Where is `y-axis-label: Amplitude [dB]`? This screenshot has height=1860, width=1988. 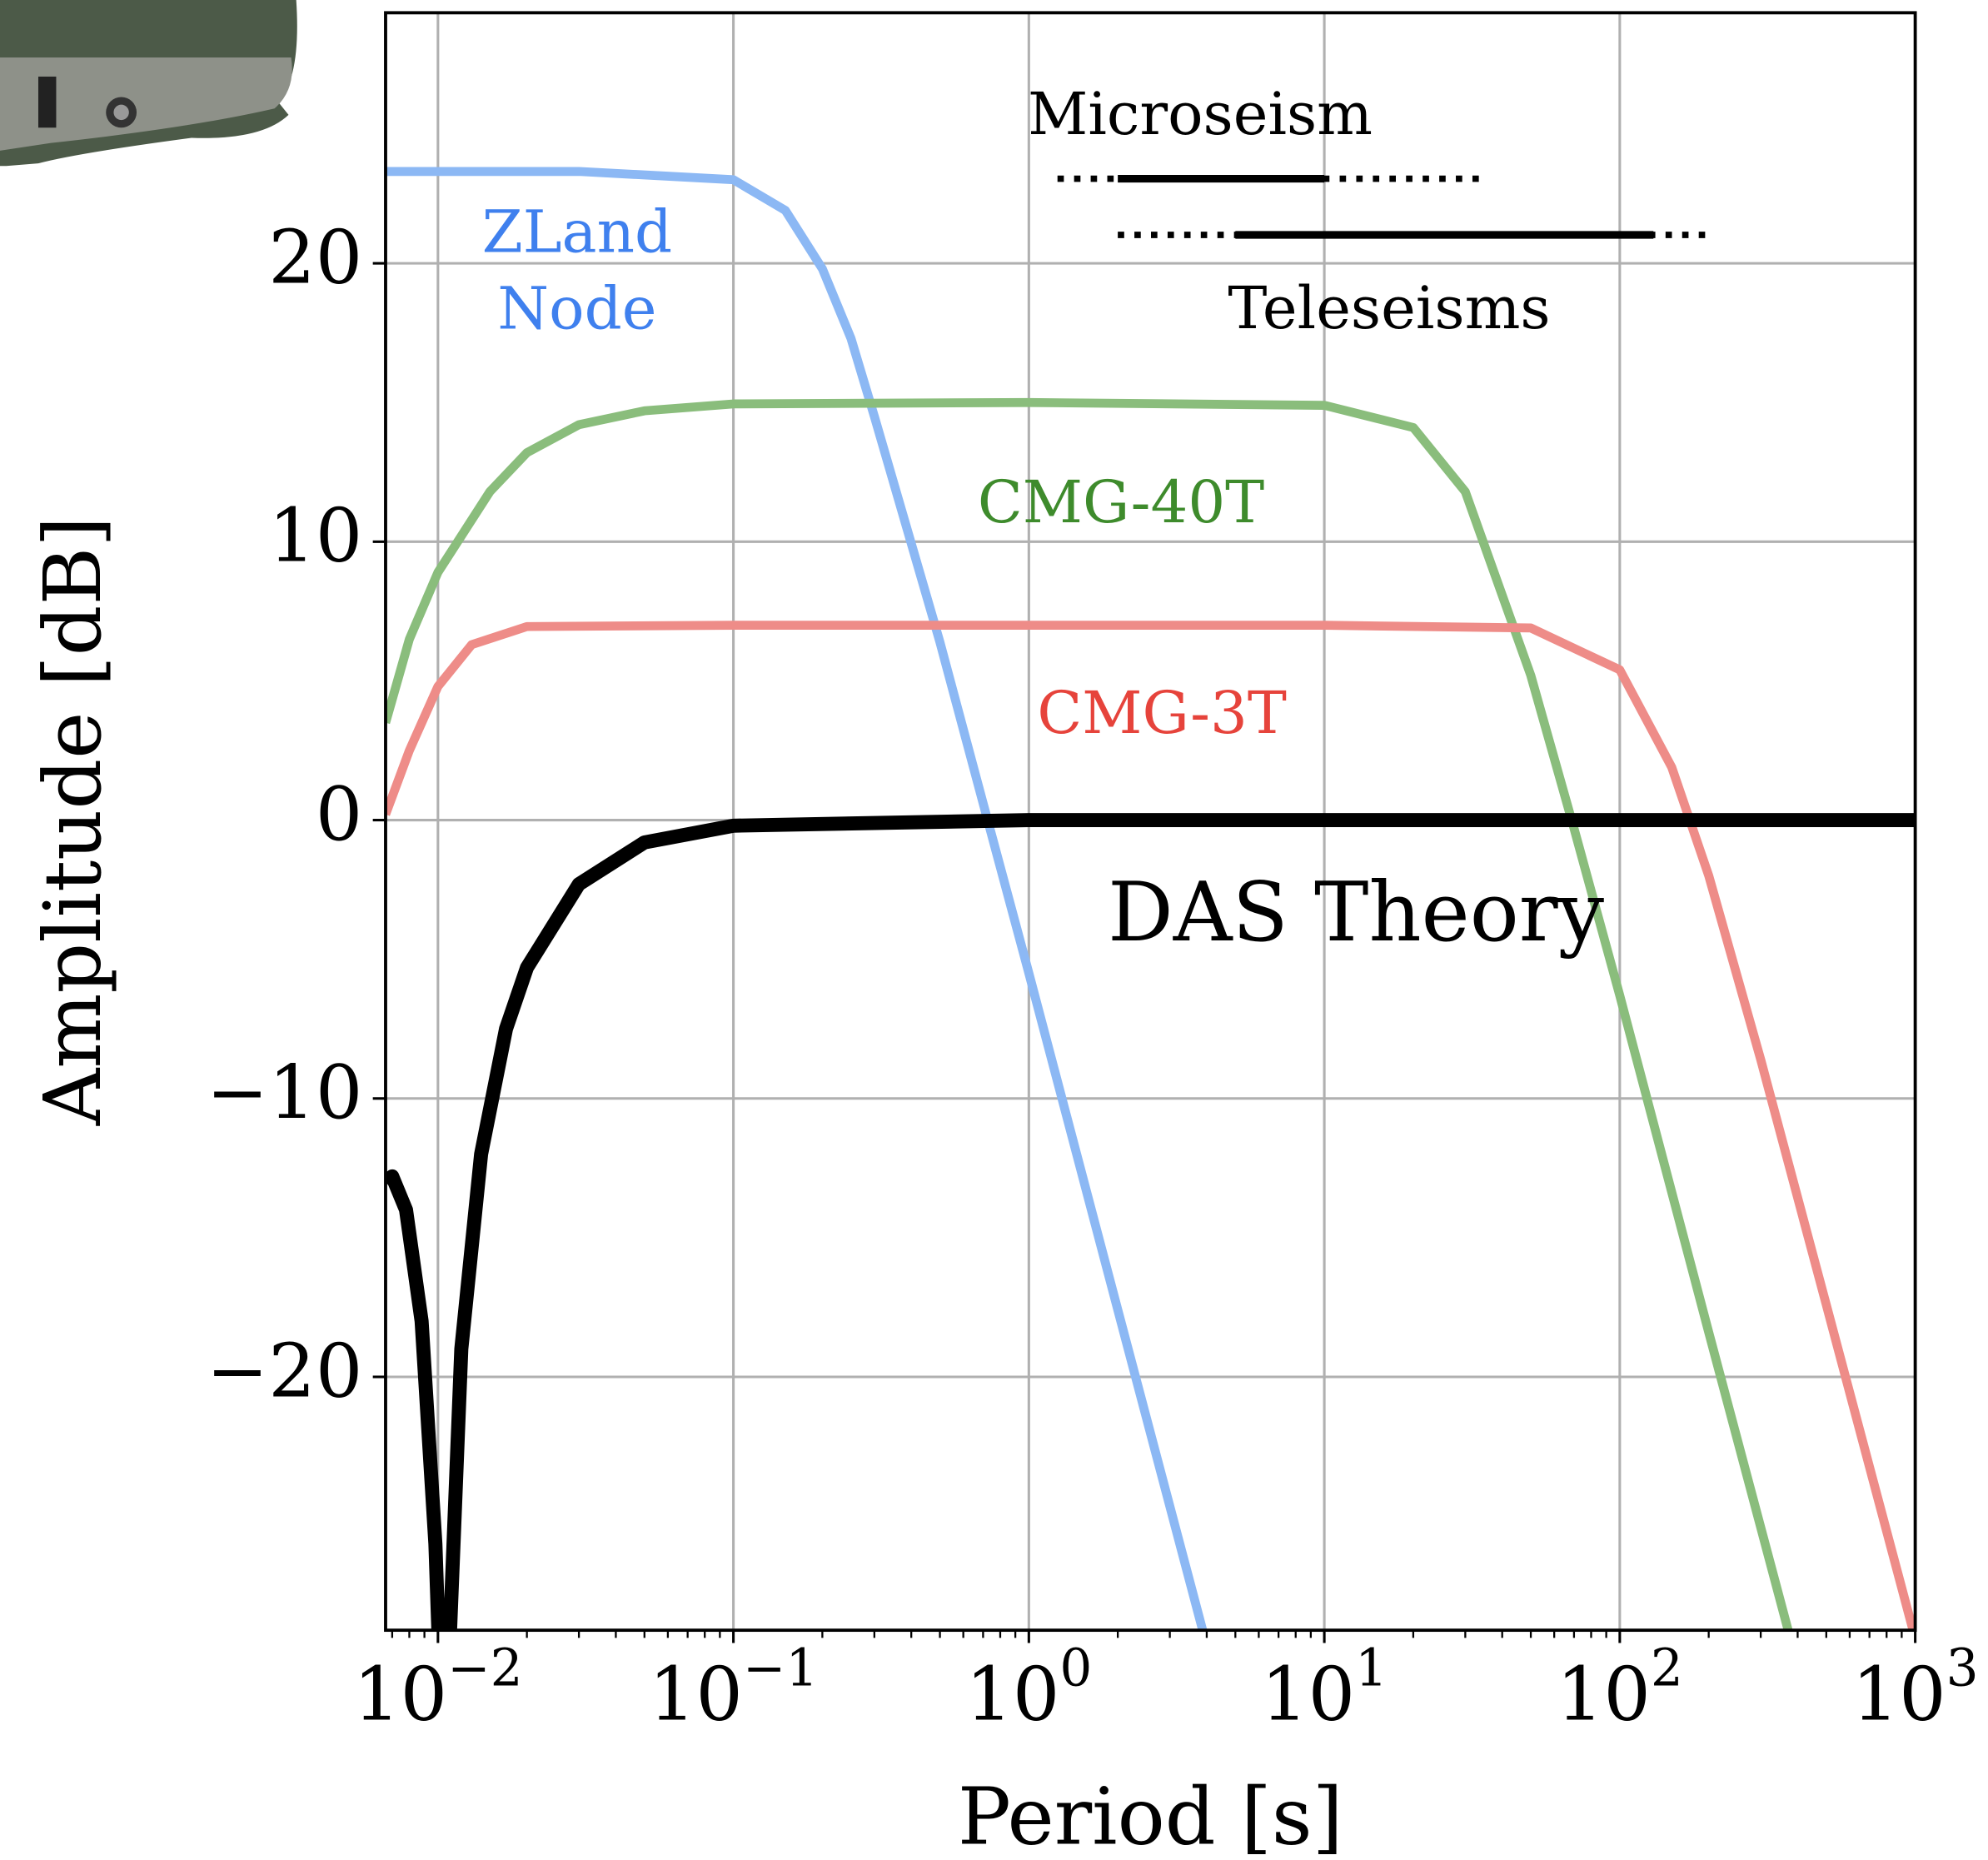
y-axis-label: Amplitude [dB] is located at coordinates (73, 821).